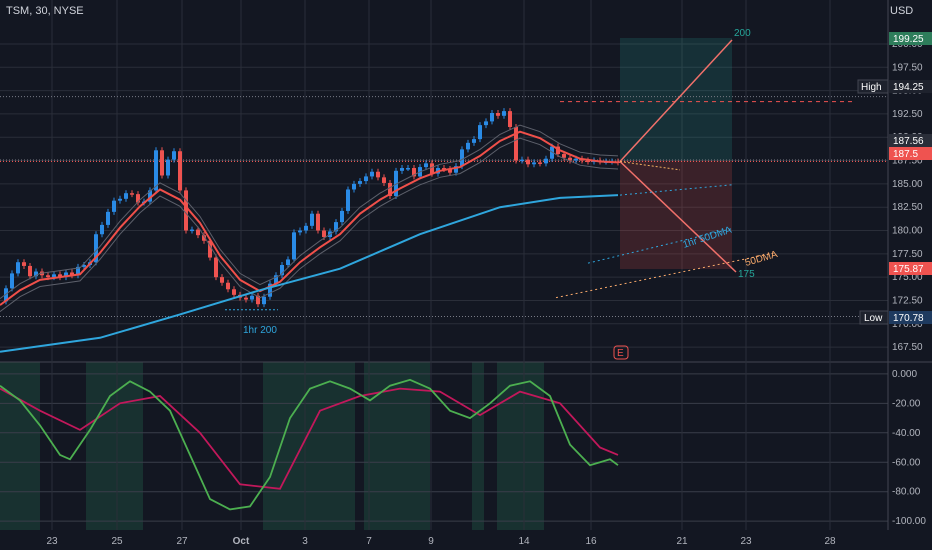 This screenshot has width=932, height=550. What do you see at coordinates (907, 184) in the screenshot?
I see `price-tick-label-6: 185.00` at bounding box center [907, 184].